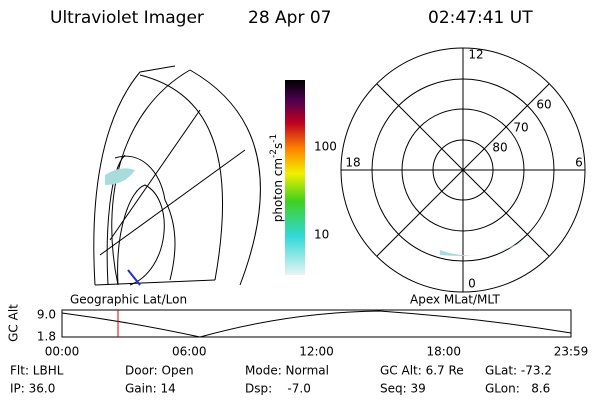  I want to click on colorbar, so click(295, 177).